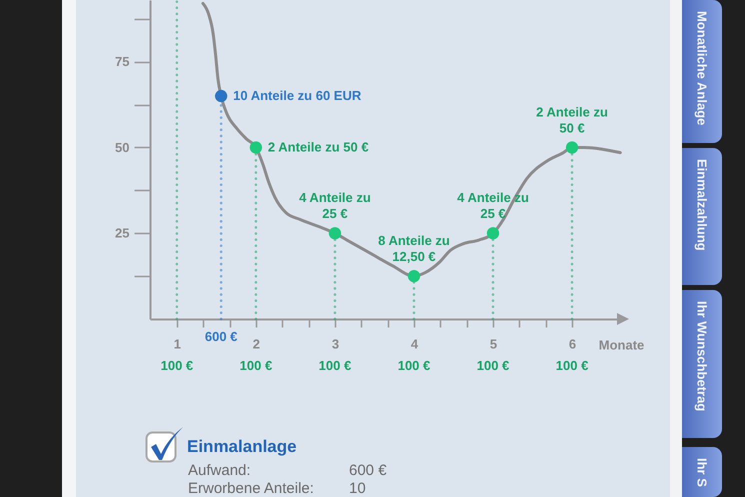 Image resolution: width=745 pixels, height=497 pixels. What do you see at coordinates (414, 248) in the screenshot?
I see `annotation: 8 Anteile zu 12,50 €` at bounding box center [414, 248].